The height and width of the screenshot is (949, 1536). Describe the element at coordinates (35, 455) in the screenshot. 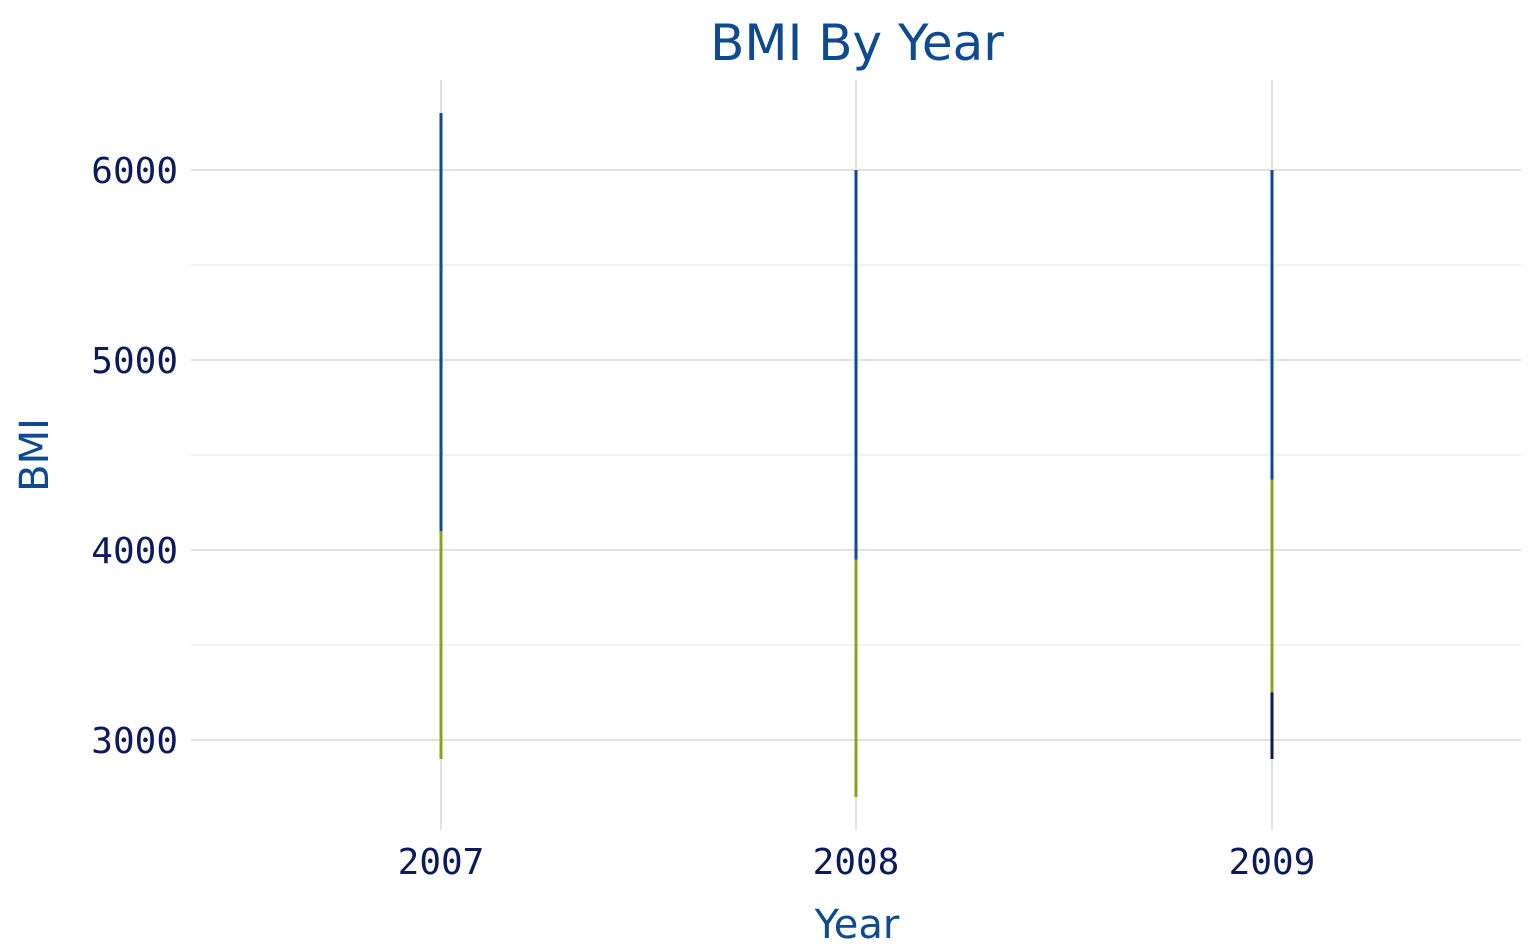

I see `y-axis-title: BMI` at that location.